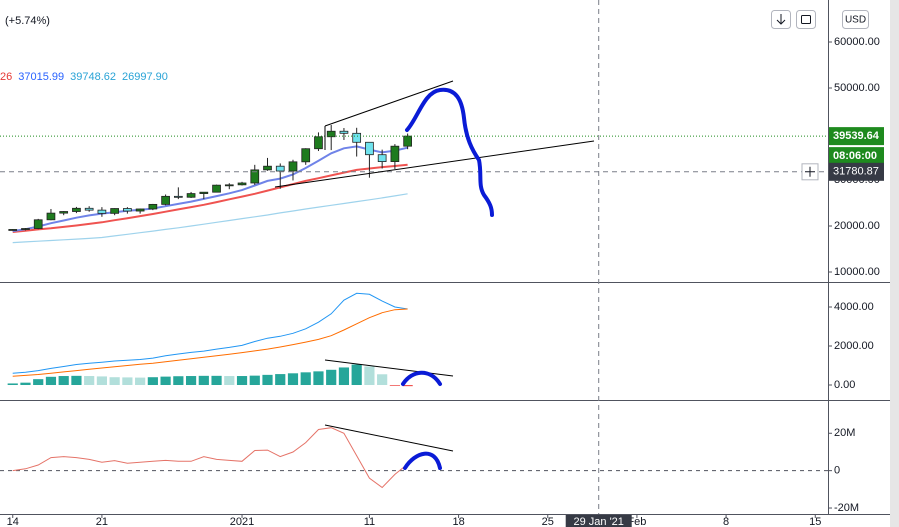 This screenshot has width=899, height=527. Describe the element at coordinates (210, 342) in the screenshot. I see `signal-line` at that location.